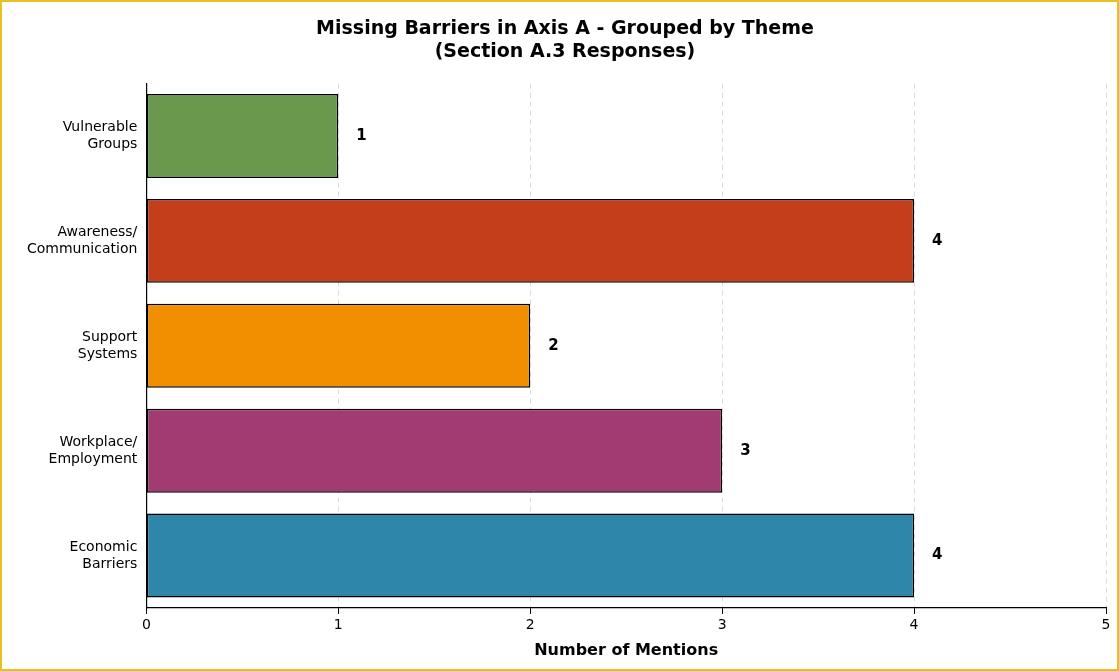 The height and width of the screenshot is (671, 1119). I want to click on x-tick-label: 3, so click(722, 624).